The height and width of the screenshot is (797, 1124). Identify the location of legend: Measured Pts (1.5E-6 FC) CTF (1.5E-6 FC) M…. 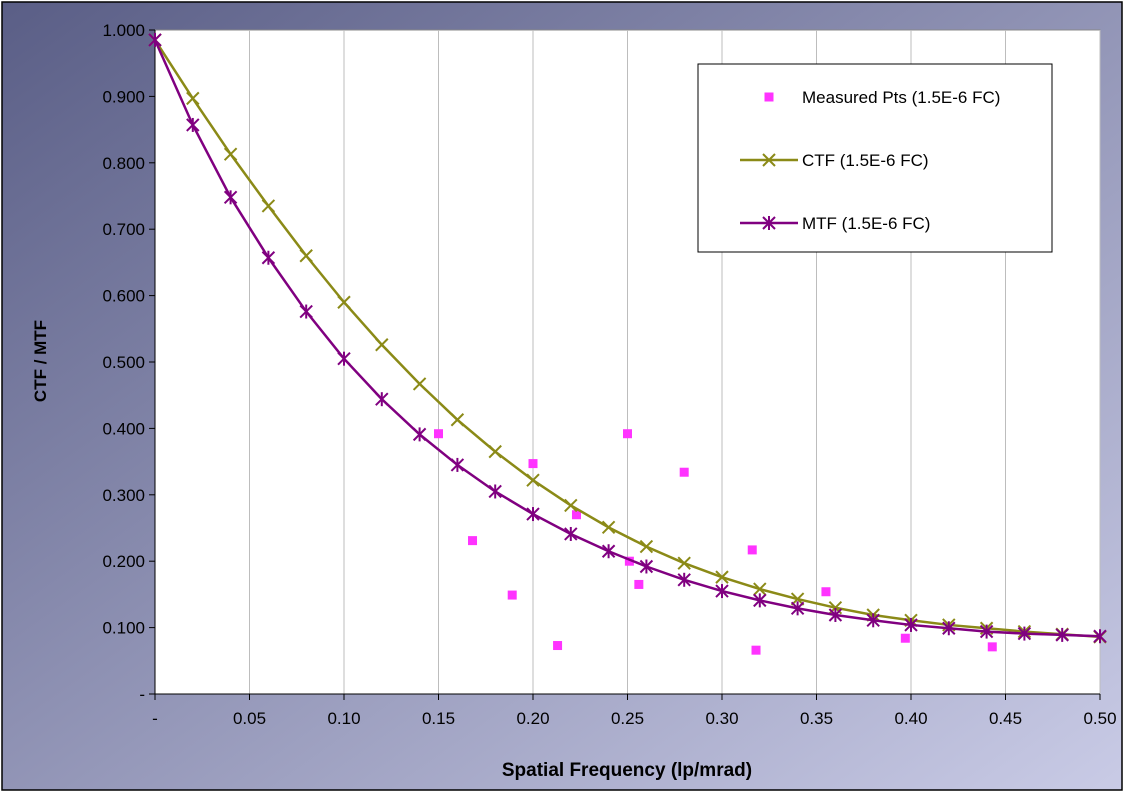
(875, 158).